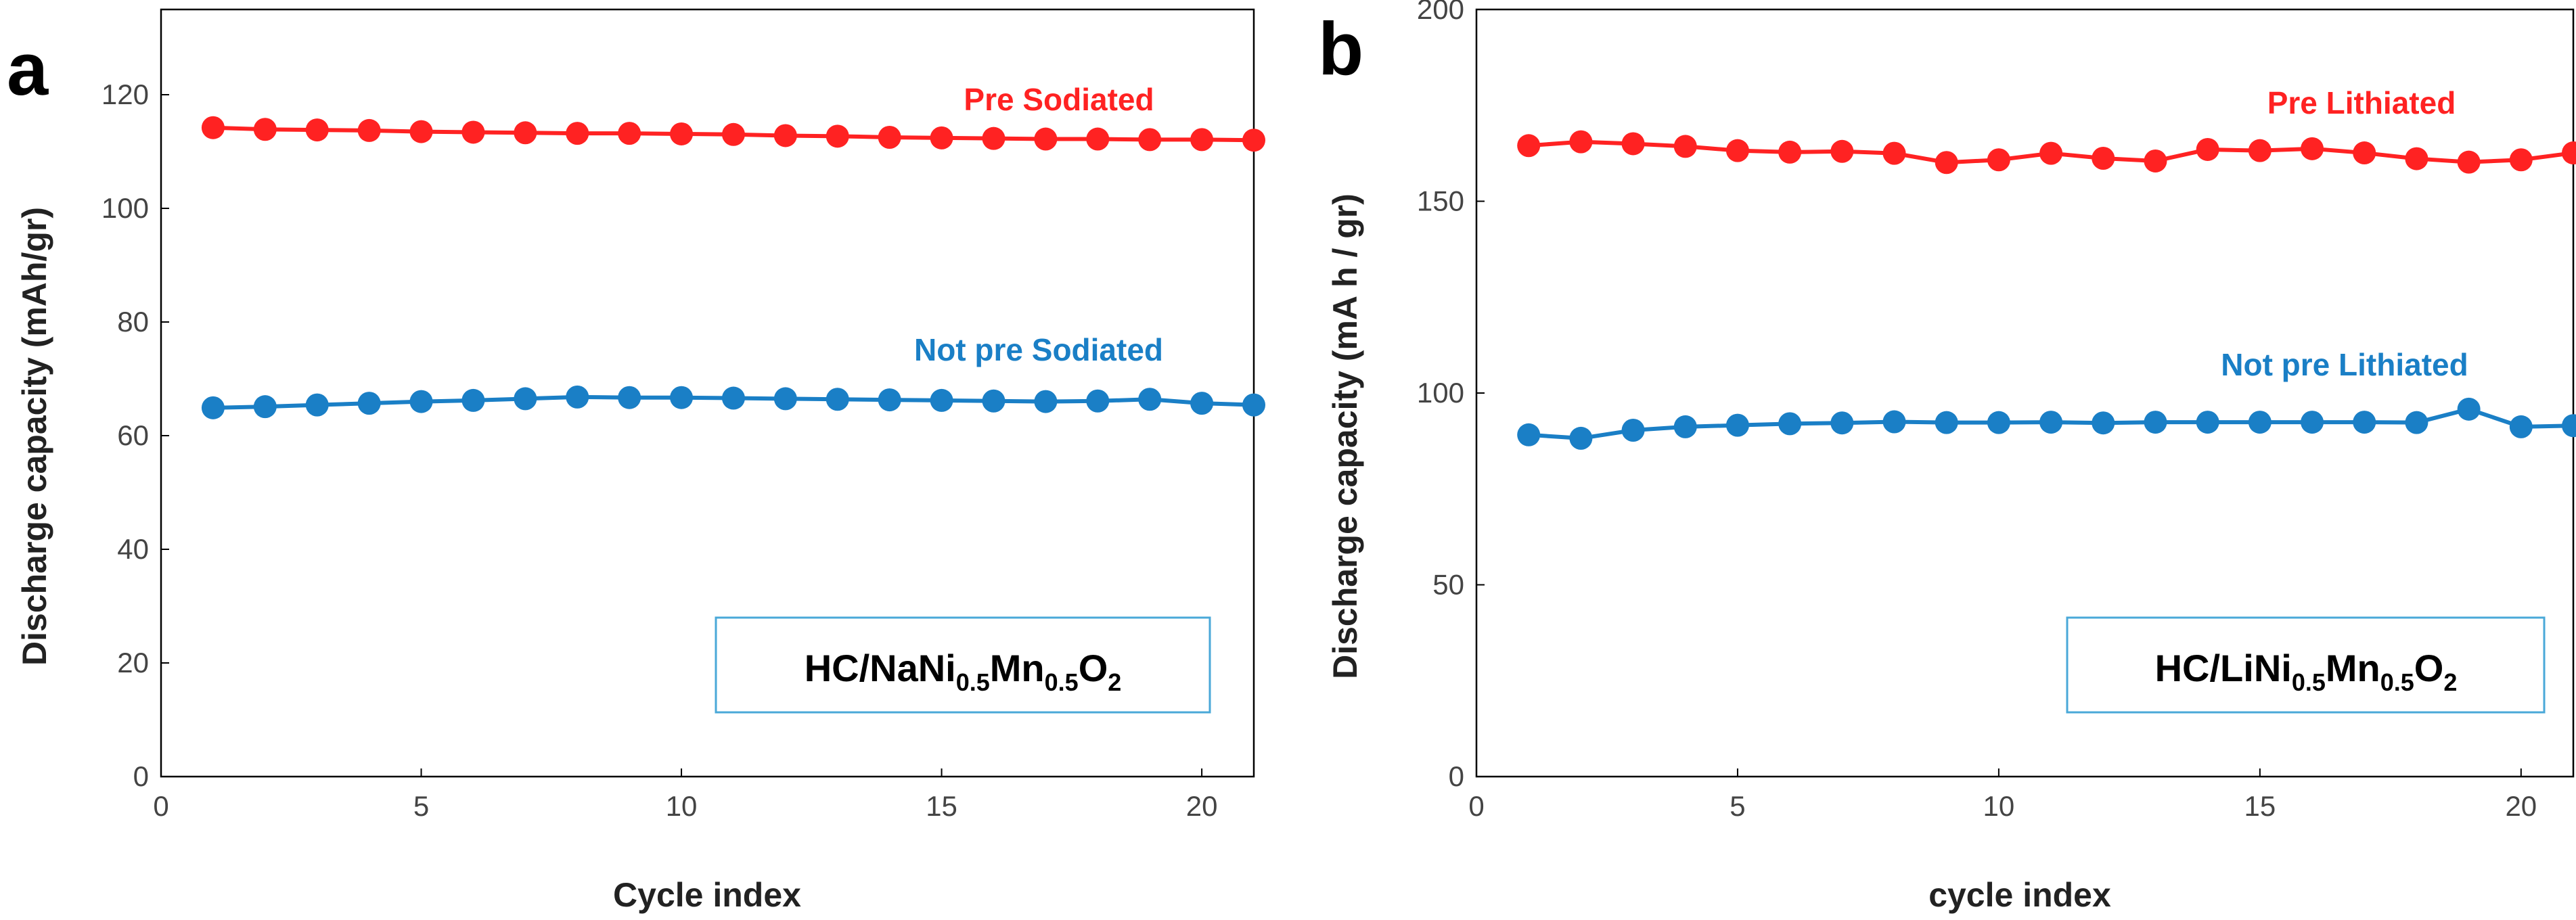 Image resolution: width=2576 pixels, height=920 pixels. Describe the element at coordinates (1476, 806) in the screenshot. I see `panel-b-x-tick-label-0: 0` at that location.